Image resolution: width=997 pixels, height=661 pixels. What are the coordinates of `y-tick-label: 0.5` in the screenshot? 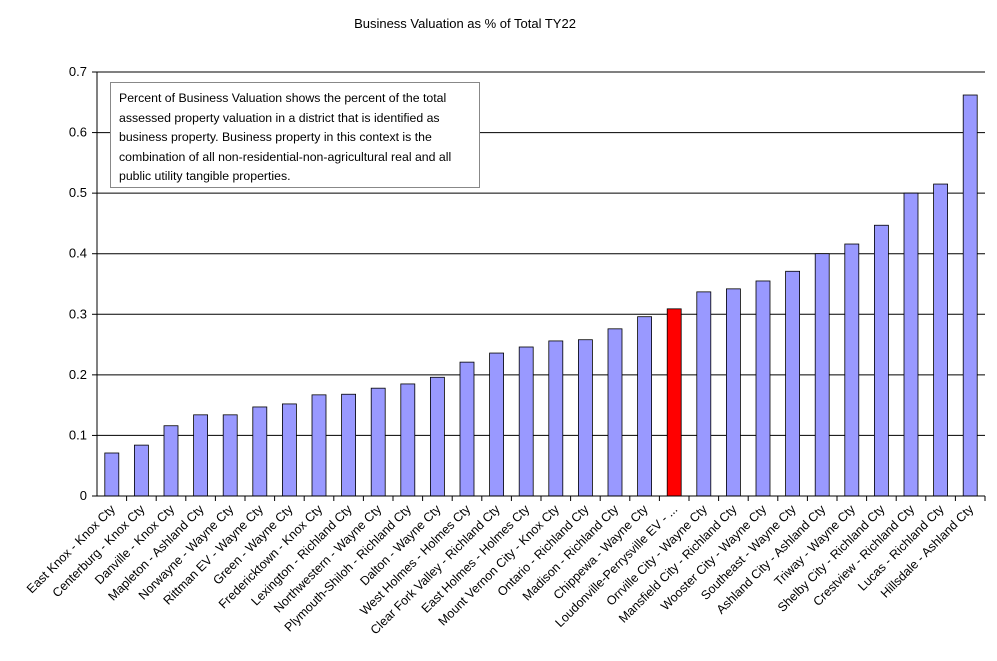 It's located at (78, 192).